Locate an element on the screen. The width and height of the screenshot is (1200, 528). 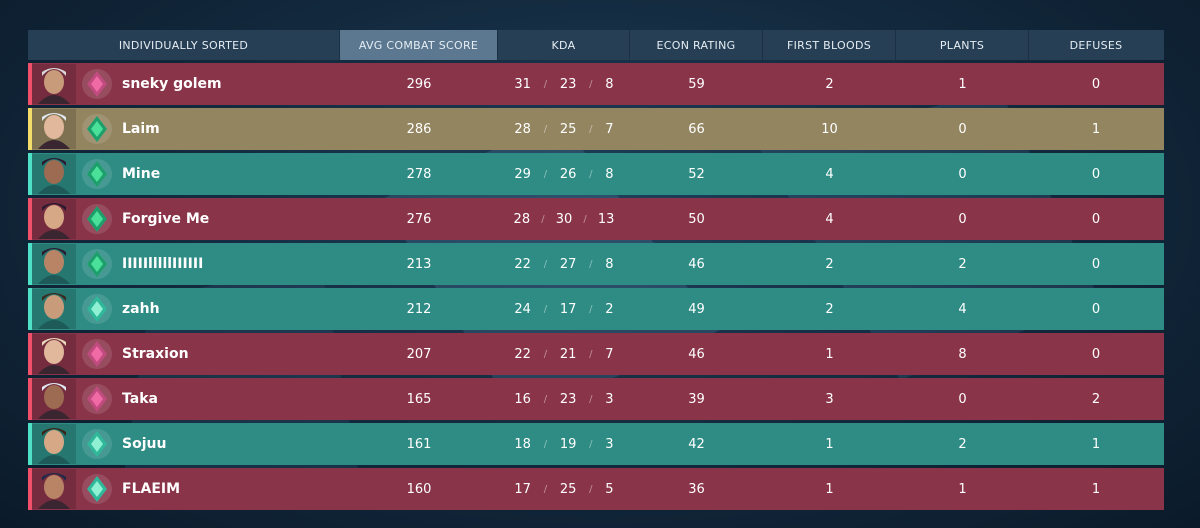
acs-value: 207 is located at coordinates (419, 354).